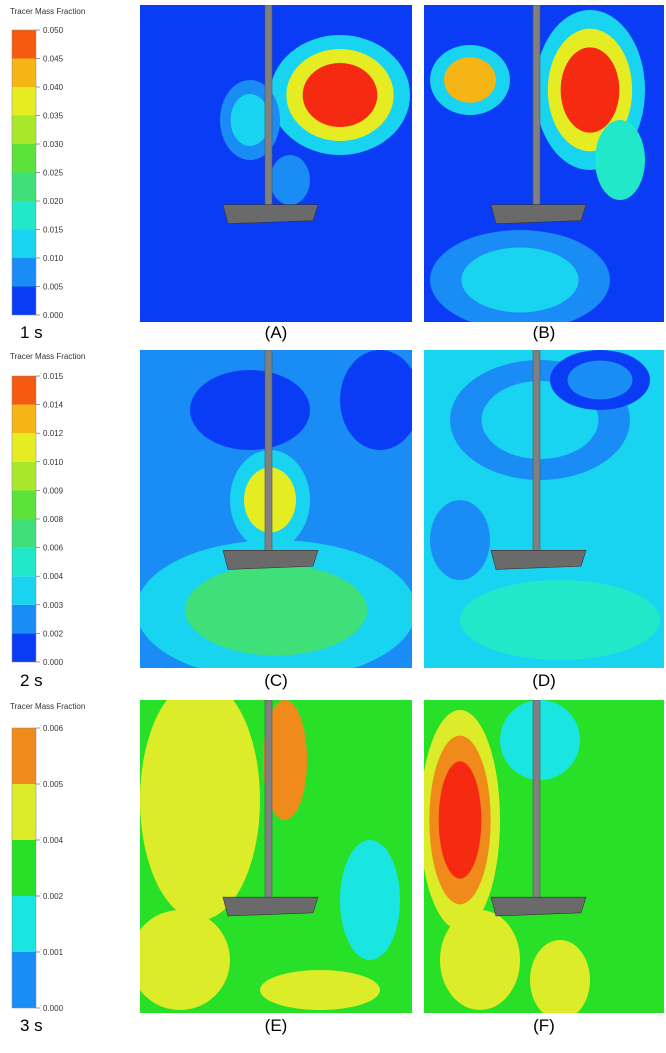 The image size is (666, 1053). What do you see at coordinates (31, 1025) in the screenshot?
I see `time-label: 3 s` at bounding box center [31, 1025].